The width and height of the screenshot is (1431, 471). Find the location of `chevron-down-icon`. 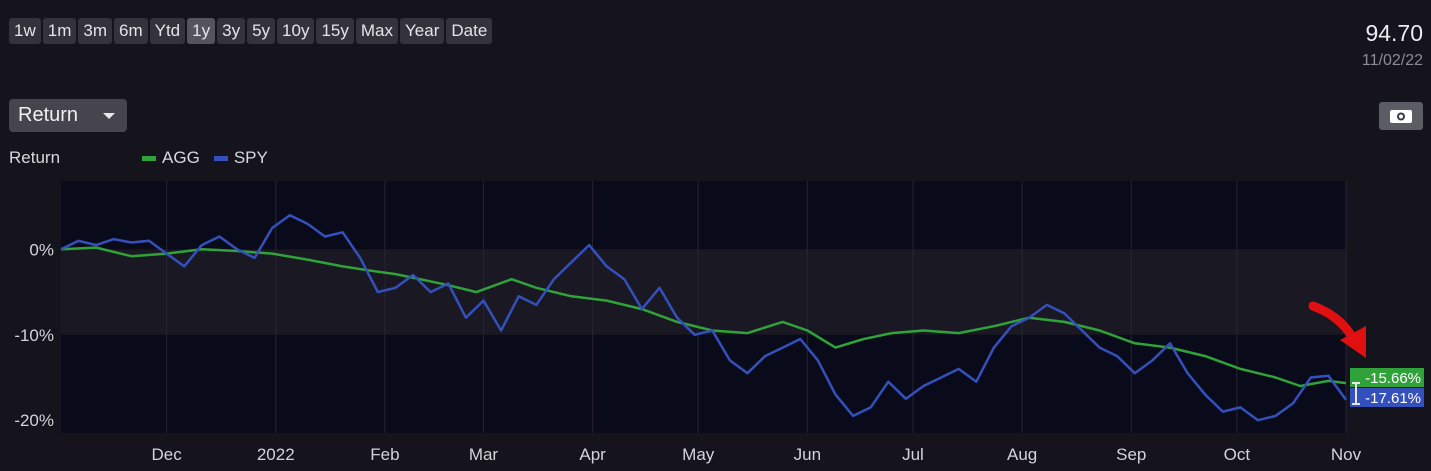

chevron-down-icon is located at coordinates (109, 115).